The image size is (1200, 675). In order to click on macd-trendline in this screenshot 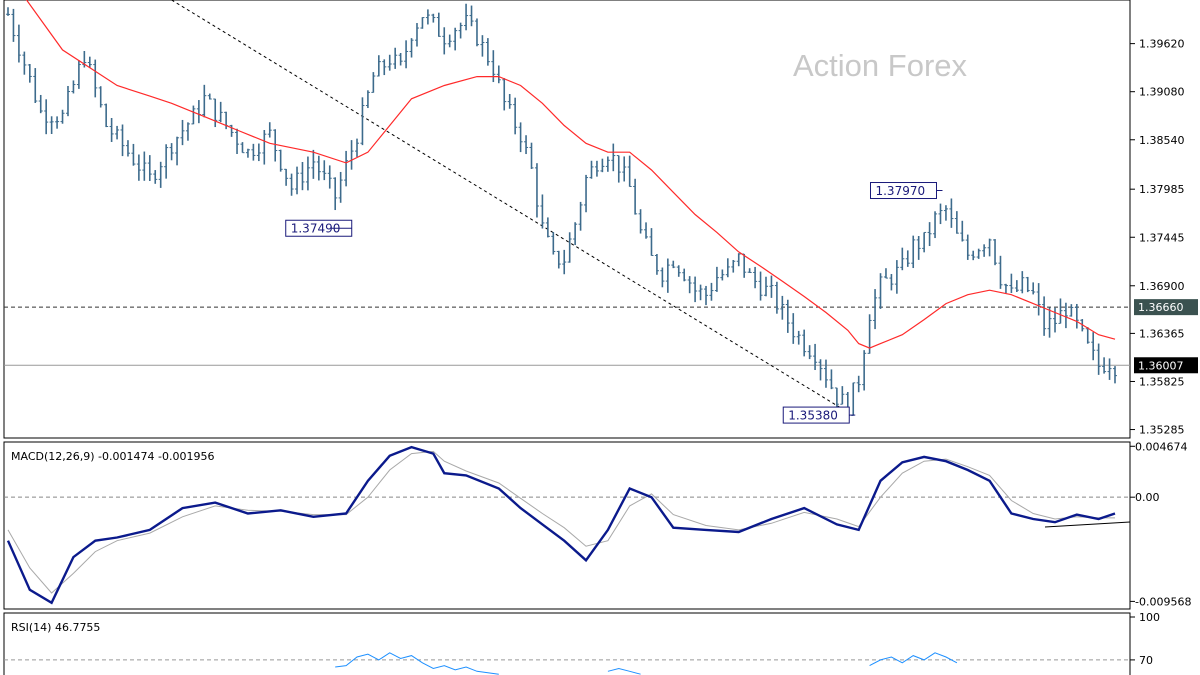, I will do `click(1087, 524)`.